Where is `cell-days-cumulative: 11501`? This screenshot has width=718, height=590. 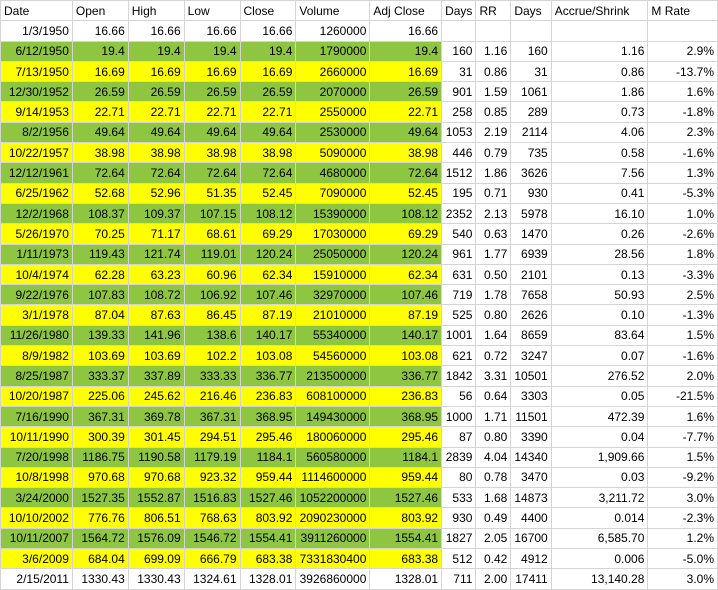 cell-days-cumulative: 11501 is located at coordinates (531, 416).